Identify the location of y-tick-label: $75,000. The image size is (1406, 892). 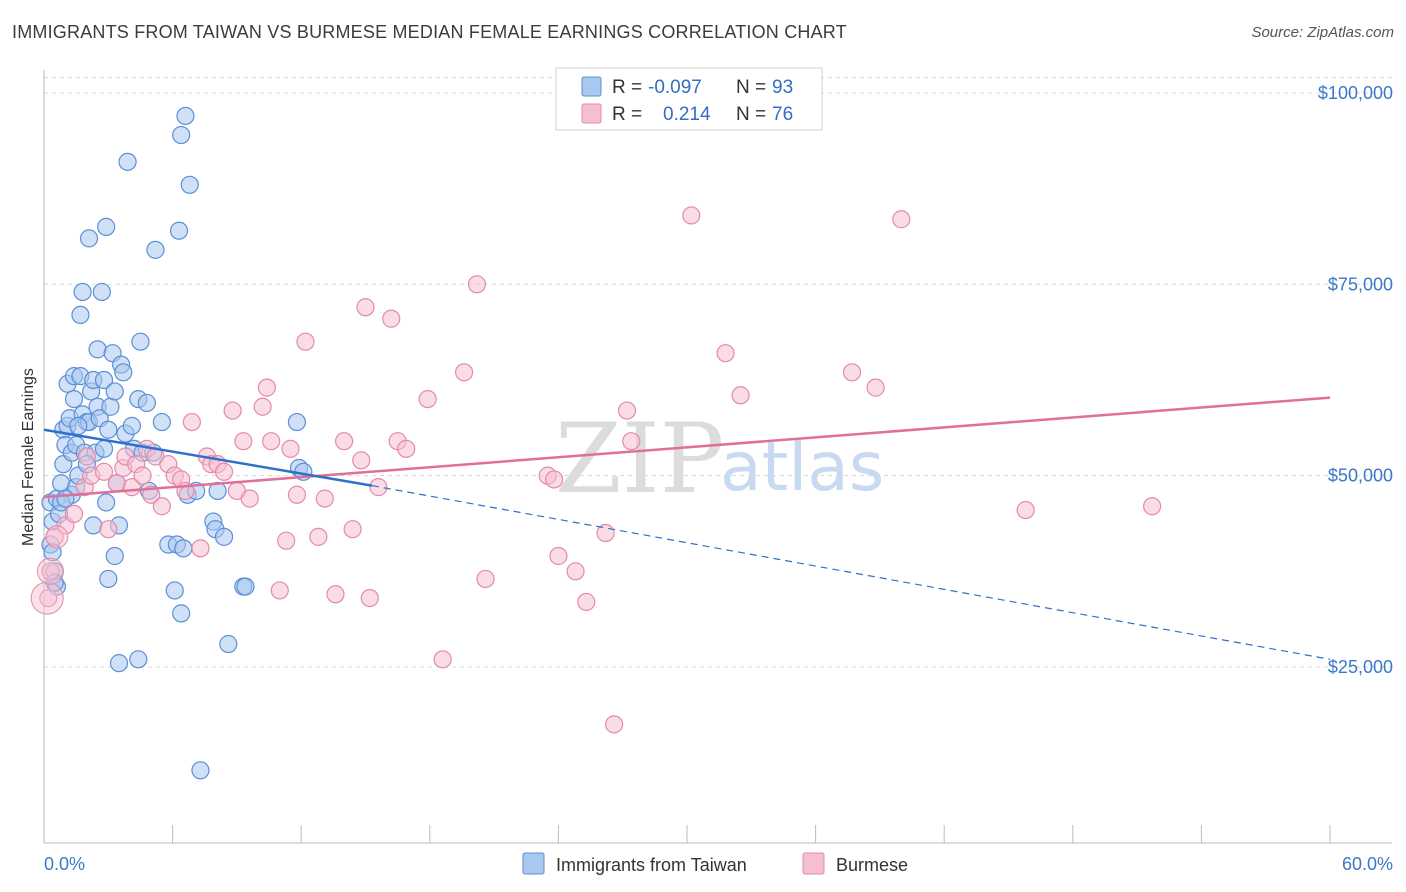
(1360, 284).